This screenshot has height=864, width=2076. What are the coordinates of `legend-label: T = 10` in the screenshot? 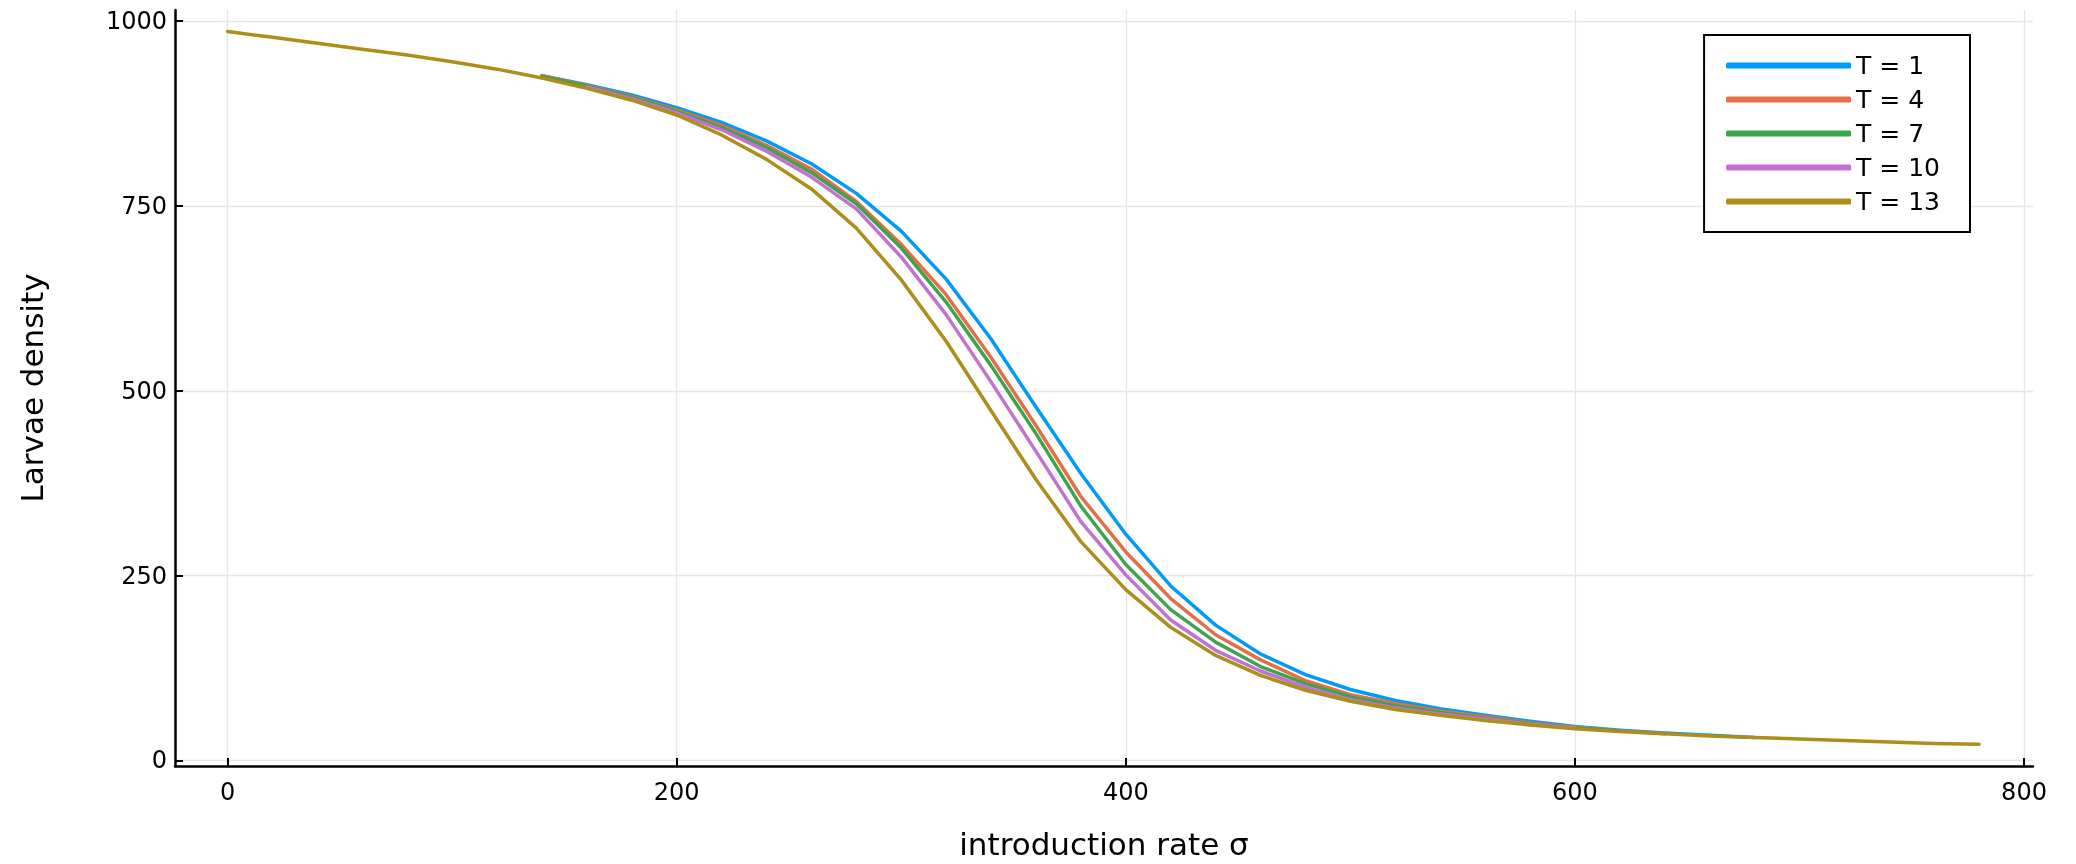 It's located at (1898, 167).